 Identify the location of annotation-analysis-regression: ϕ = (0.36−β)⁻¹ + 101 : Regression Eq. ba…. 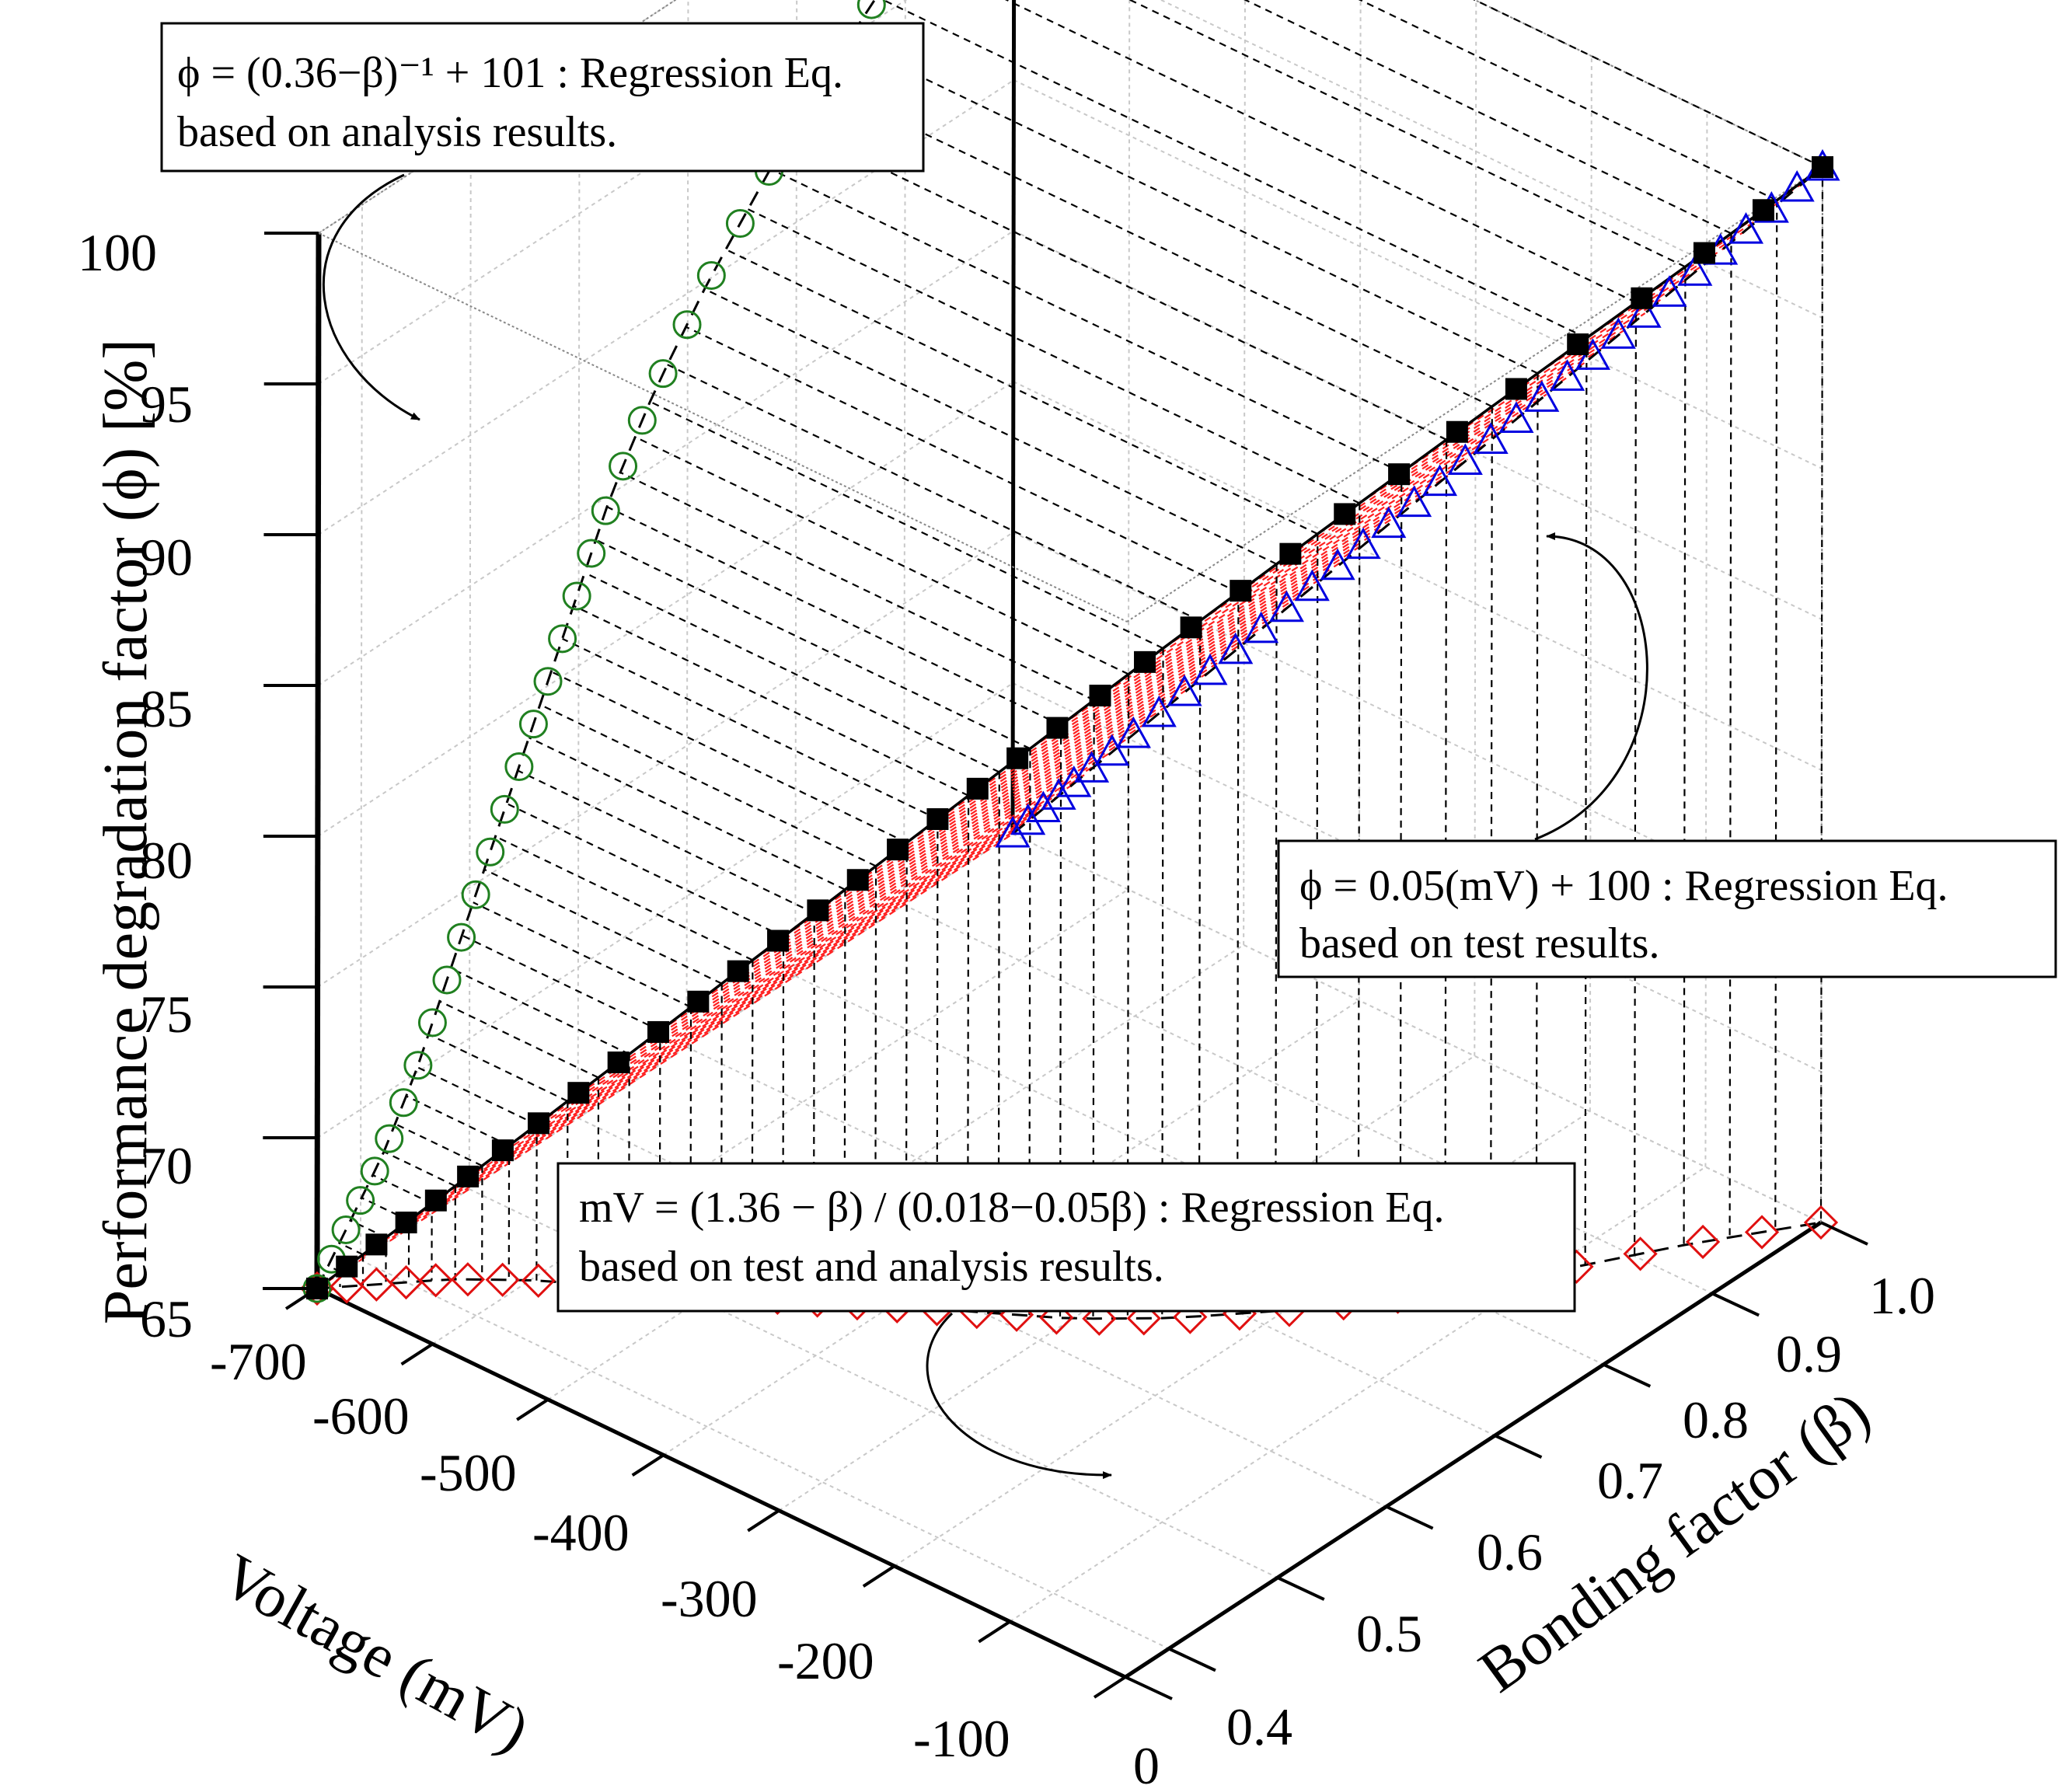
(542, 221).